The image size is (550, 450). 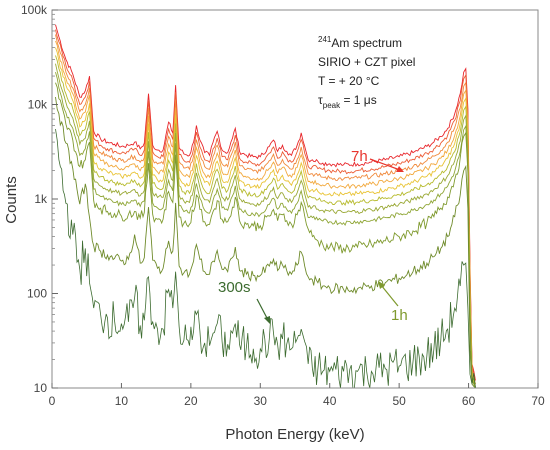 What do you see at coordinates (400, 169) in the screenshot?
I see `annotation-7h-arrowhead` at bounding box center [400, 169].